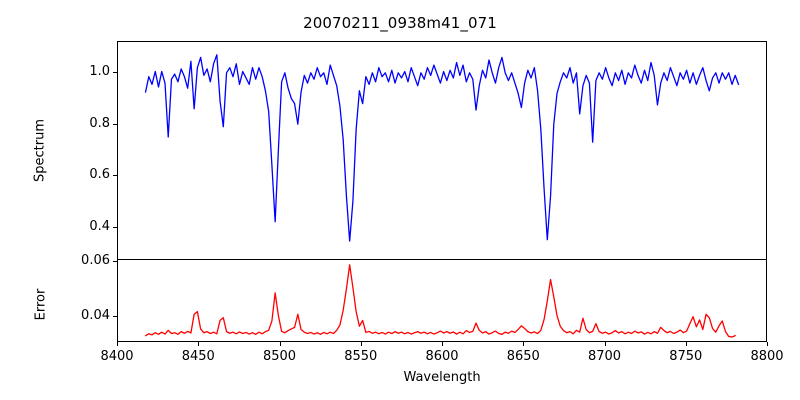 This screenshot has height=400, width=800. I want to click on x-axis-tick-label: 8800, so click(767, 356).